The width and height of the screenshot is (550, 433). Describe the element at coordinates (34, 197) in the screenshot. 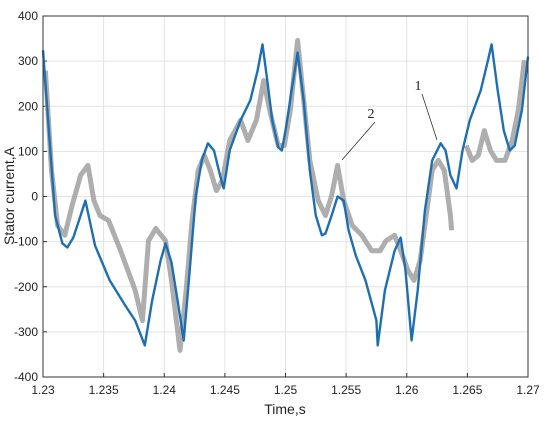

I see `y-tick-label: 0` at that location.